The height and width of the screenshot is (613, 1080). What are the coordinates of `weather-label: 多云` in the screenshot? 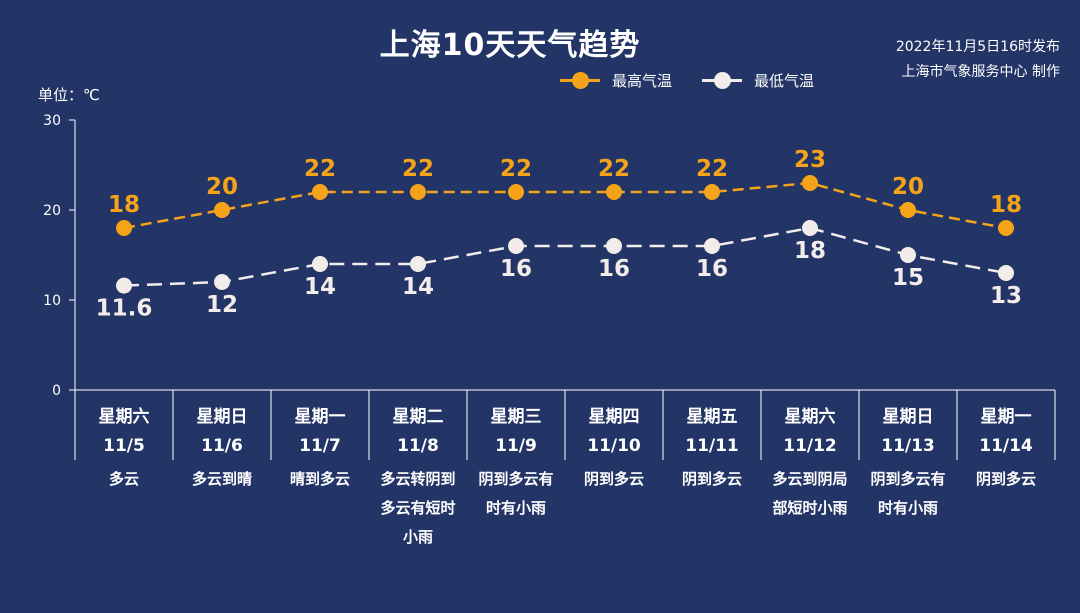 It's located at (124, 479).